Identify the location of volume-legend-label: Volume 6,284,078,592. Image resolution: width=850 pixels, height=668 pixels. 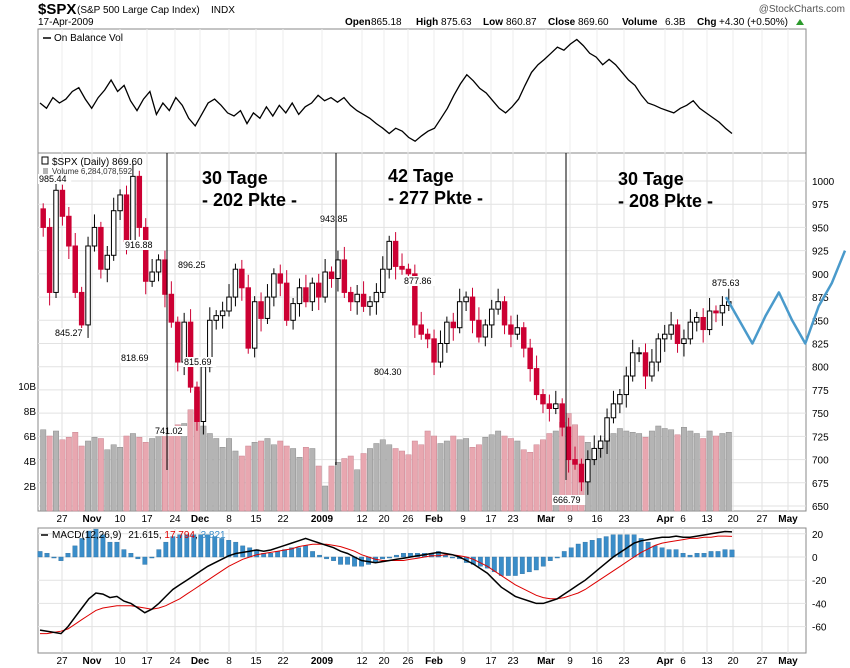
(92, 171).